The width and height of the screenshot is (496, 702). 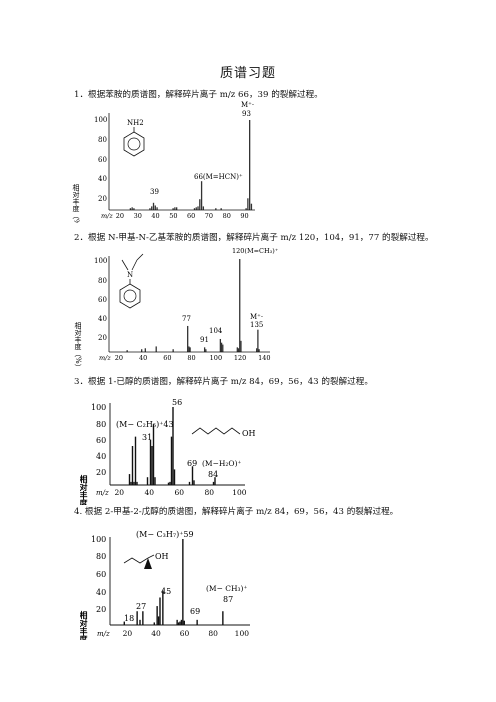 What do you see at coordinates (222, 463) in the screenshot?
I see `annotation-m-h2o: (M−H₂O)⁺` at bounding box center [222, 463].